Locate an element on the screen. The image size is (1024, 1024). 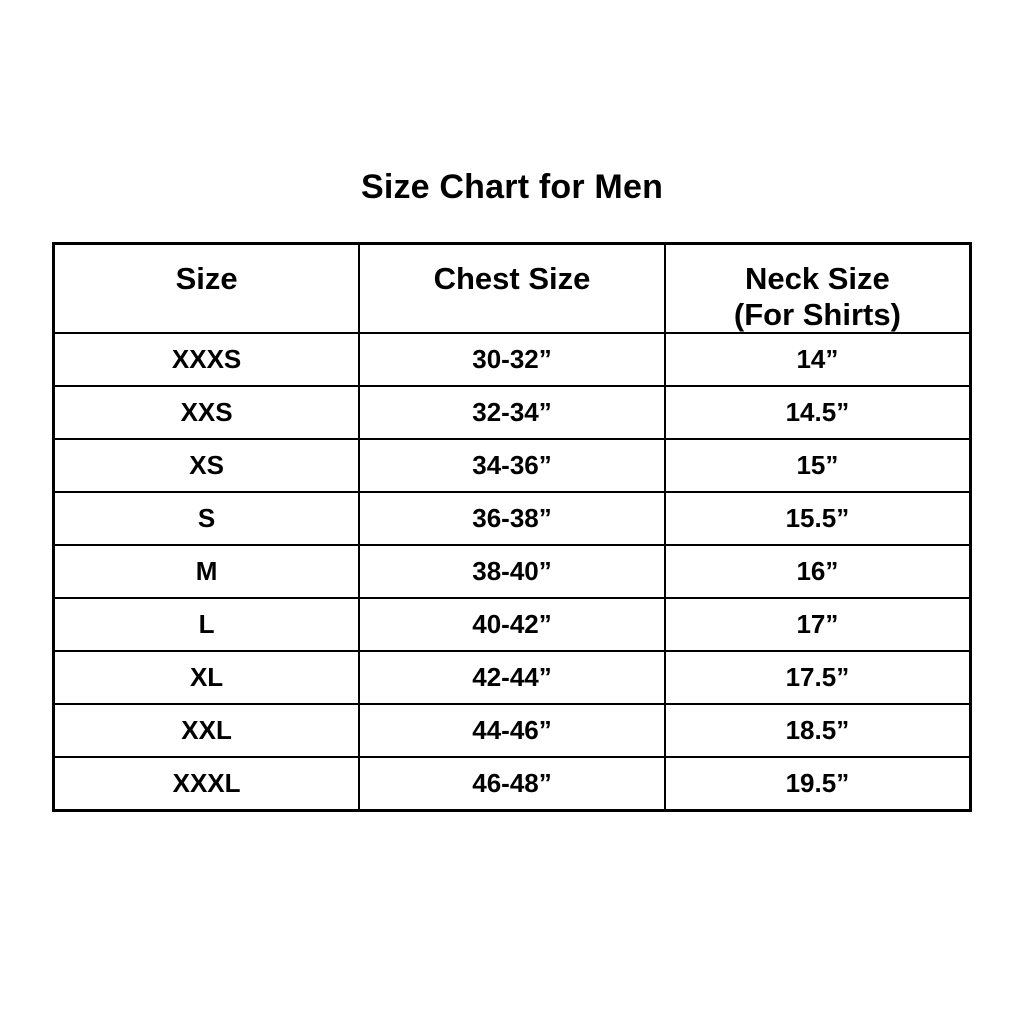
chest-size-cell: 36-38” is located at coordinates (512, 519).